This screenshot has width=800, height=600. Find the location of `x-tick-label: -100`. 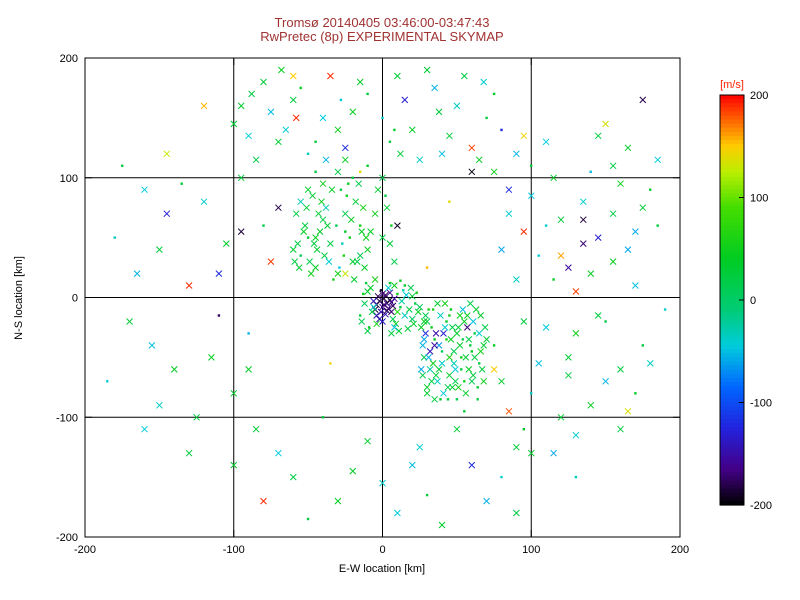

x-tick-label: -100 is located at coordinates (234, 550).